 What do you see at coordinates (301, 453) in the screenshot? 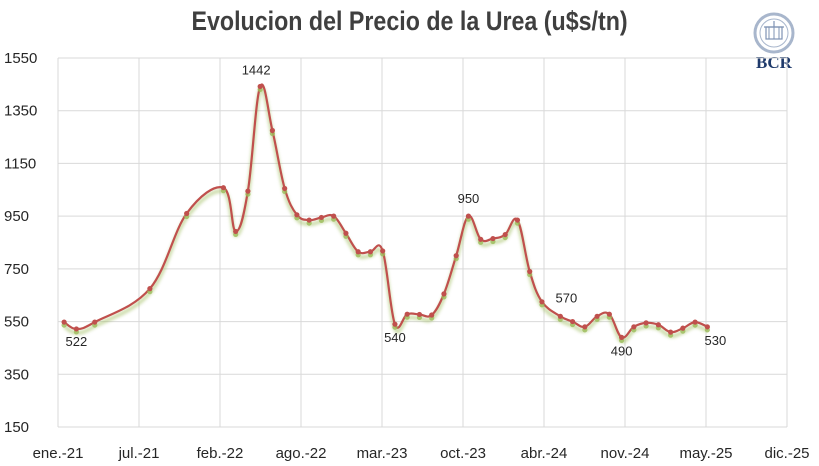
I see `x-tick-label: ago.-22` at bounding box center [301, 453].